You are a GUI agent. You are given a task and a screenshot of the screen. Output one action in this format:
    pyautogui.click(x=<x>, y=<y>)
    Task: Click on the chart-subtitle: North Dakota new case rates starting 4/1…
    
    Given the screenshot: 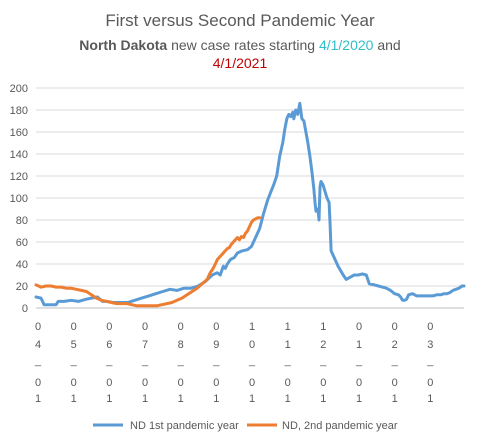 What is the action you would take?
    pyautogui.click(x=239, y=45)
    